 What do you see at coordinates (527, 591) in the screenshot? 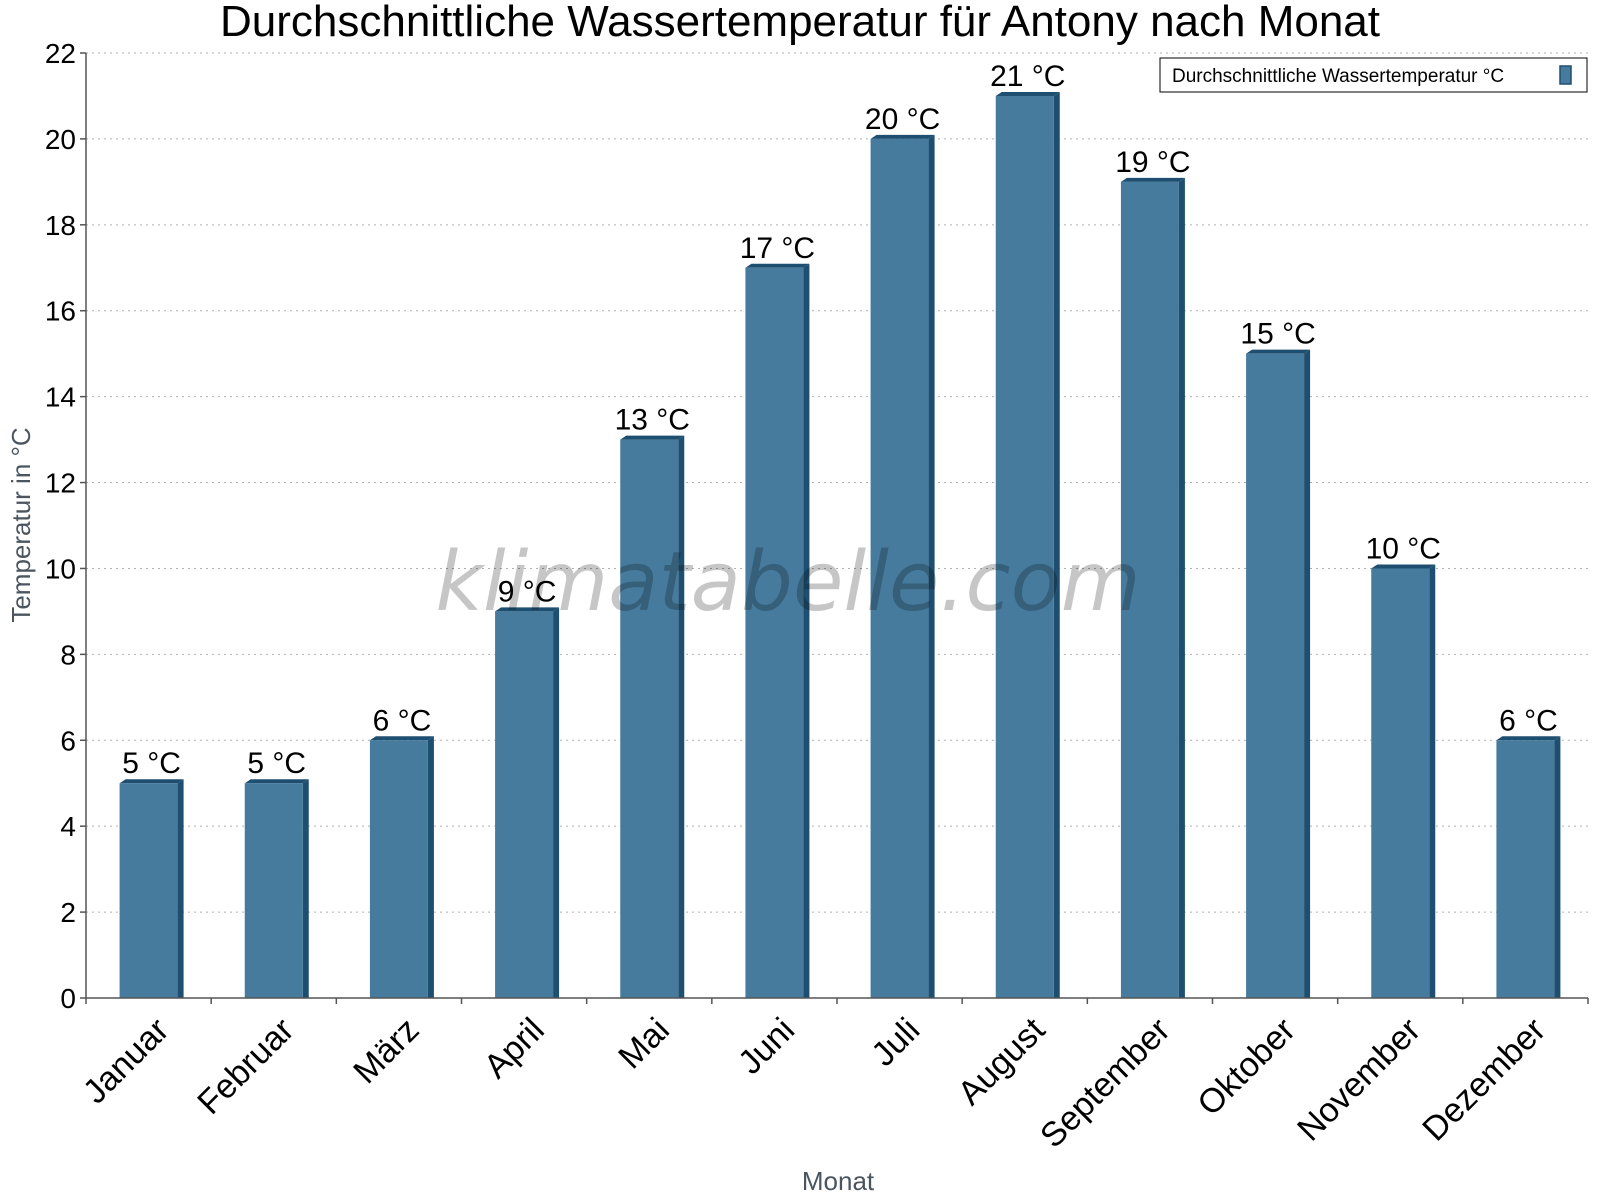
I see `data-label: 9 °C` at bounding box center [527, 591].